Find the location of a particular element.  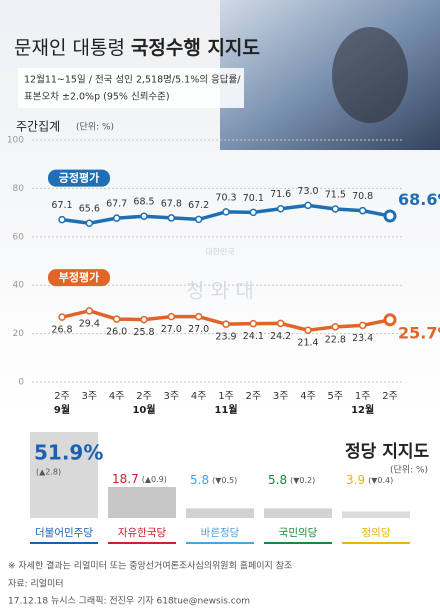

data-label: 67.1 is located at coordinates (61, 205).